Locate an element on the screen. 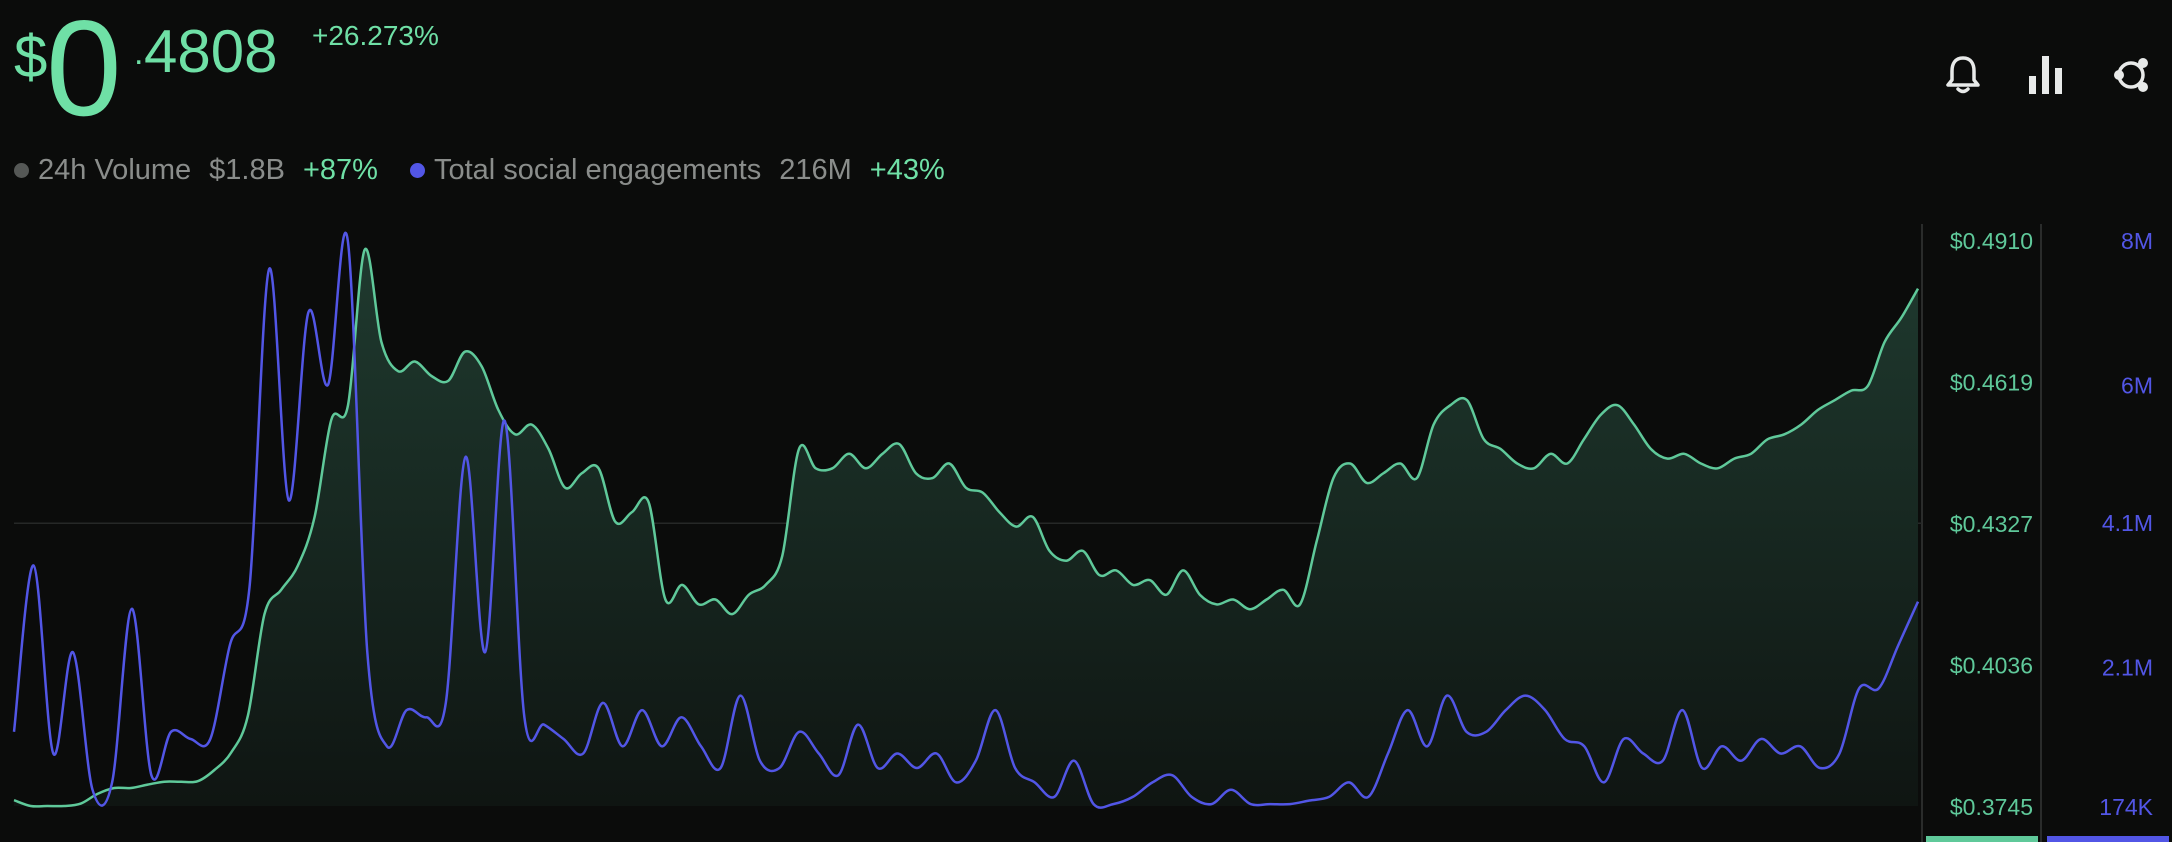 The image size is (2172, 842). social-legend-dot is located at coordinates (417, 170).